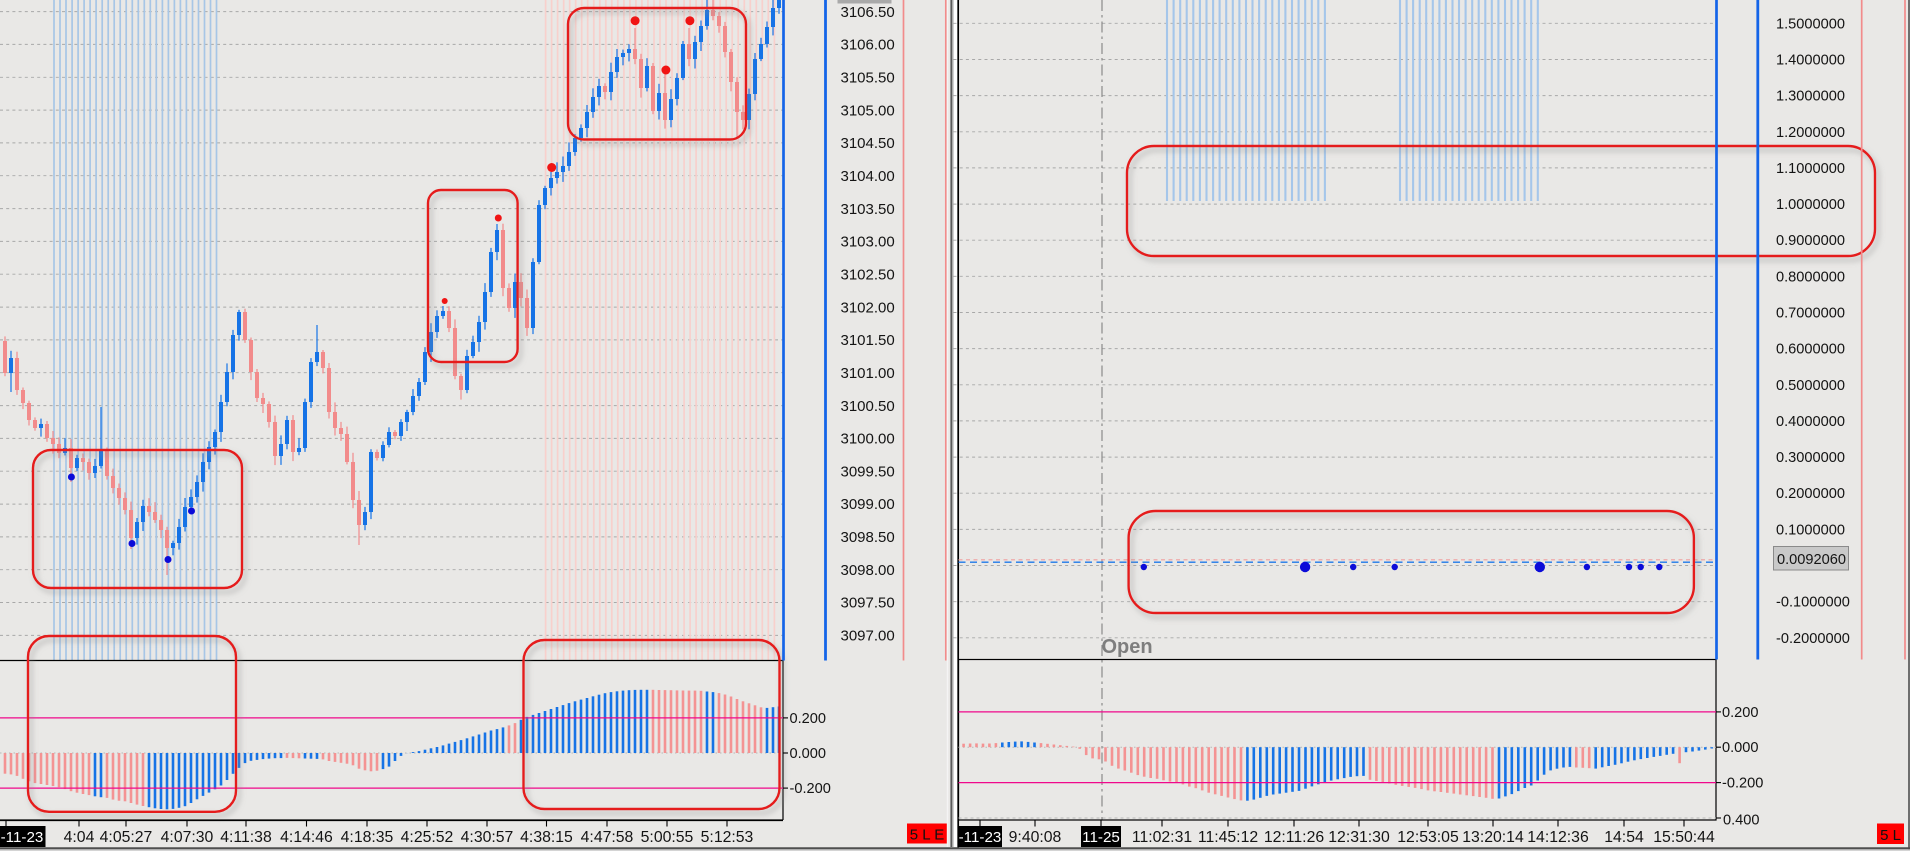 The width and height of the screenshot is (1910, 851). I want to click on svg-text: 0.2000000, so click(1810, 494).